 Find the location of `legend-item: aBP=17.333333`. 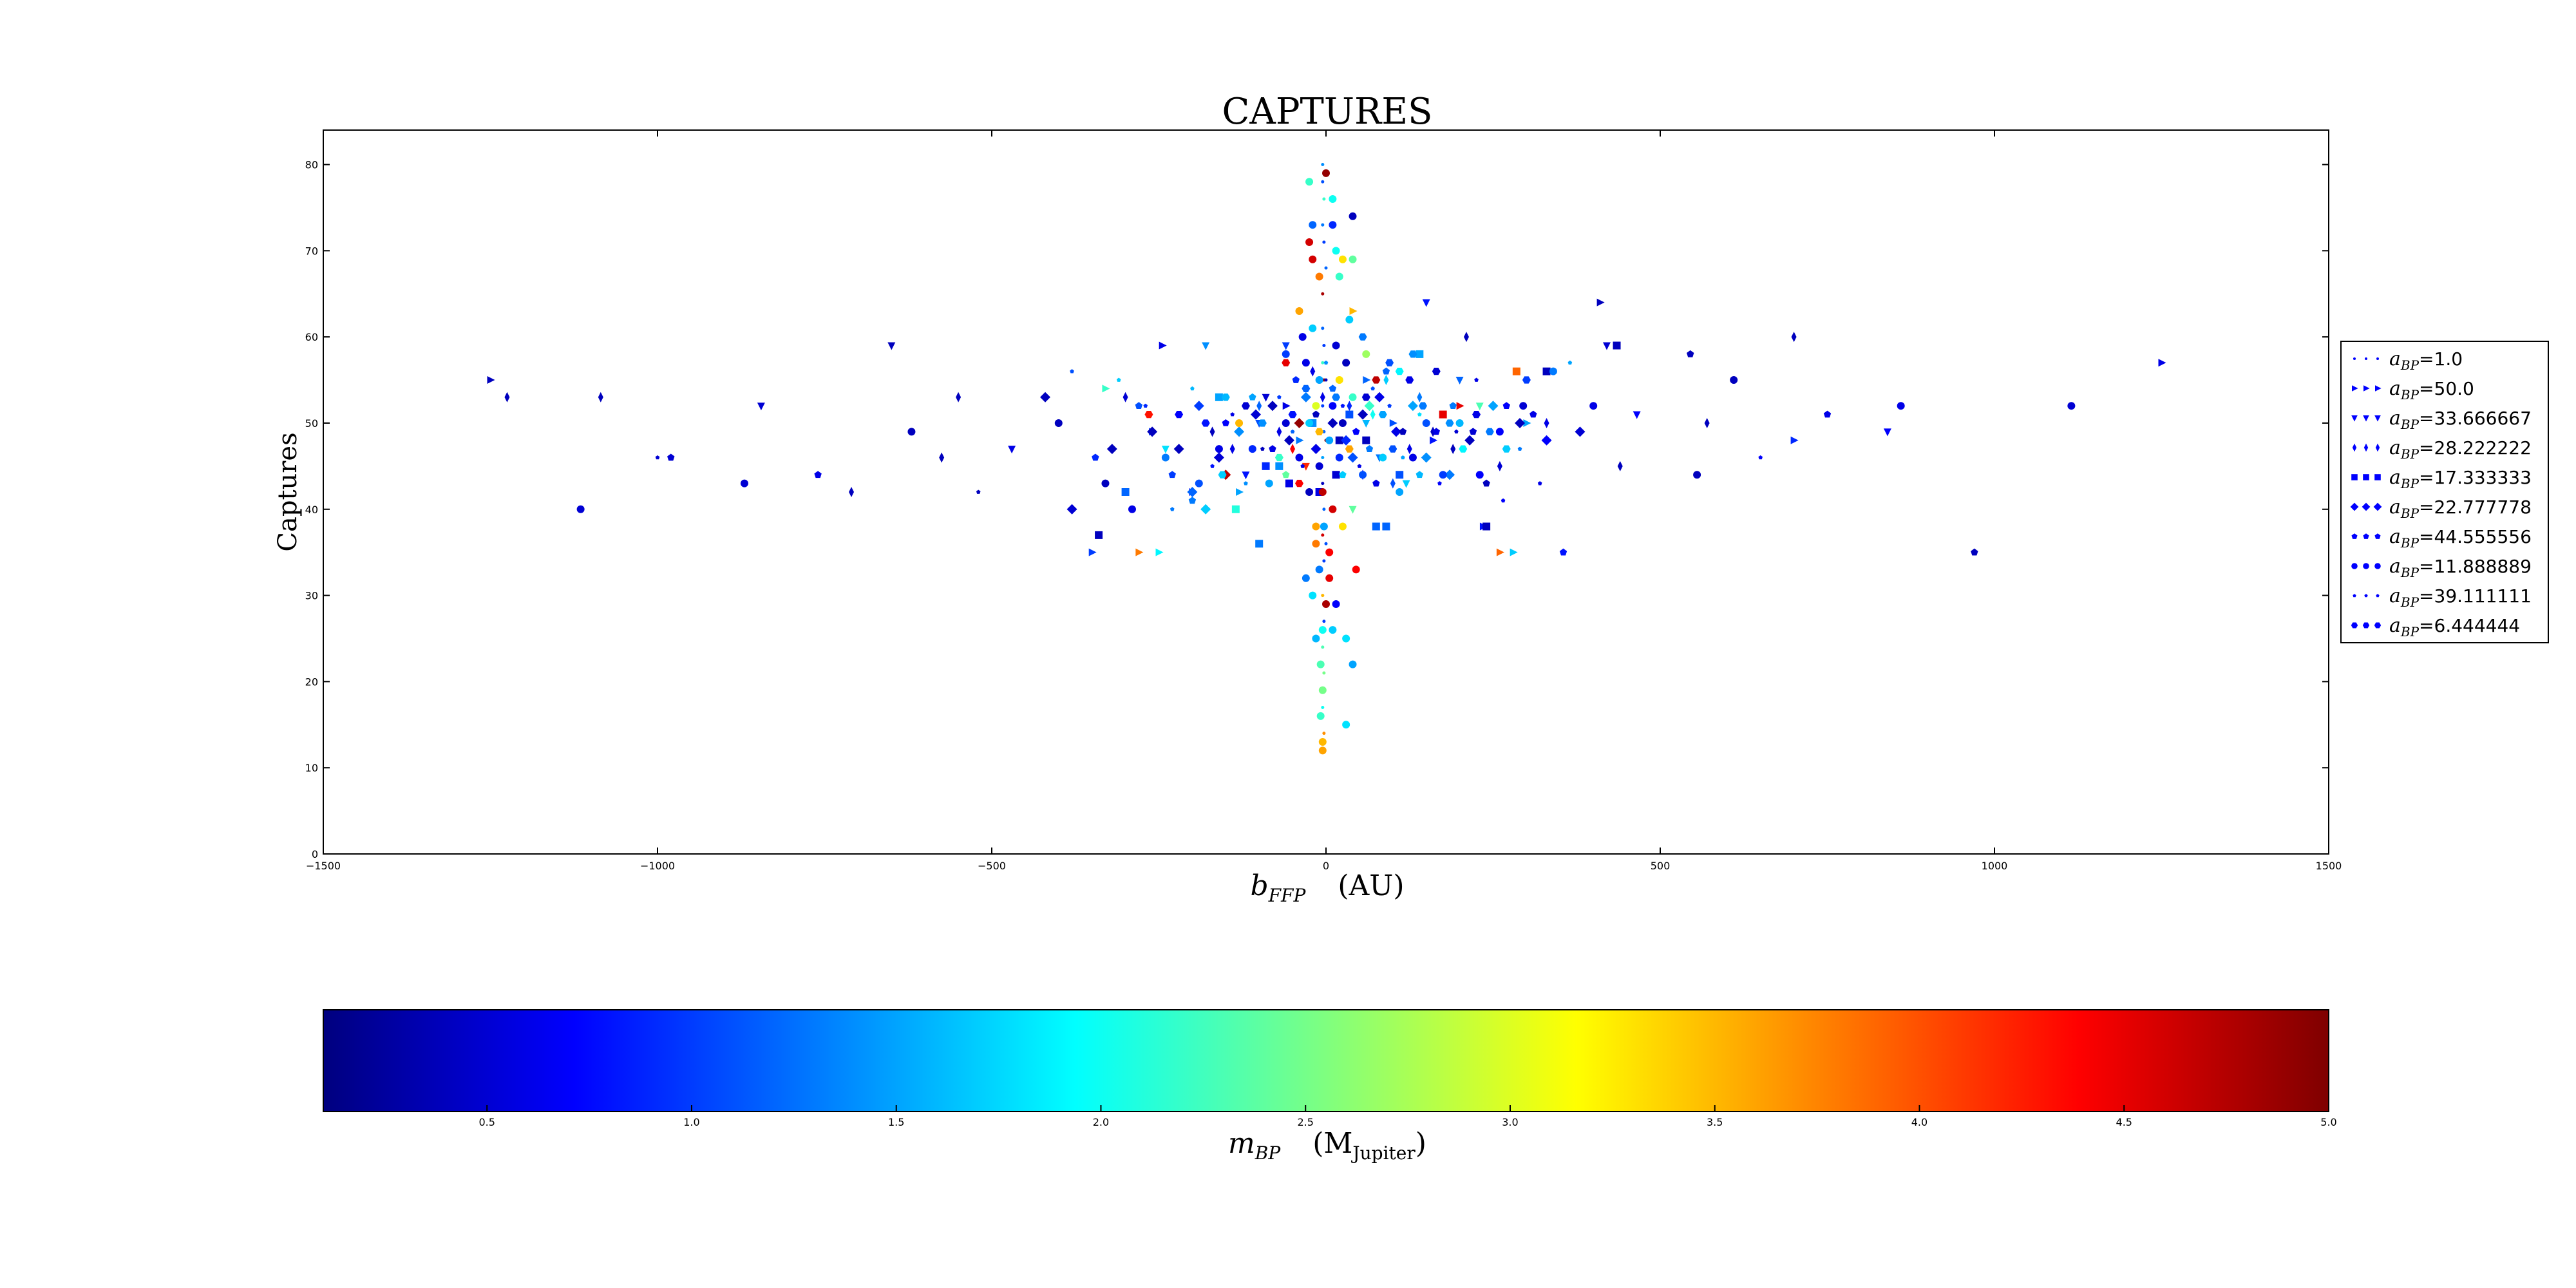

legend-item: aBP=17.333333 is located at coordinates (2441, 479).